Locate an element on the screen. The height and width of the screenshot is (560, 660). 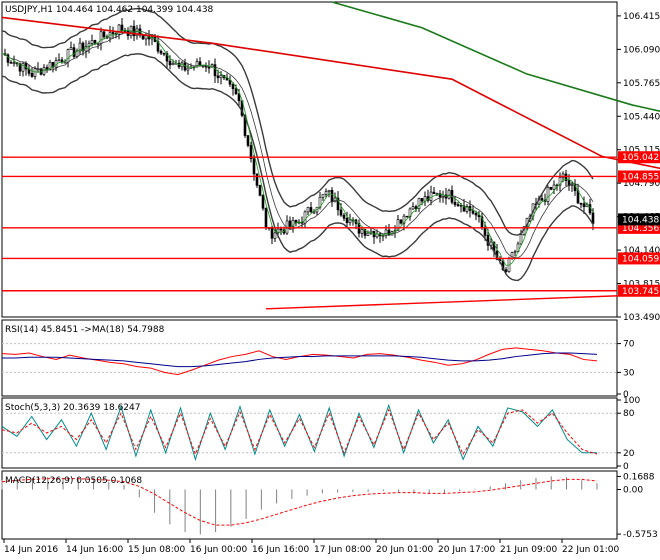
macd-content is located at coordinates (299, 505).